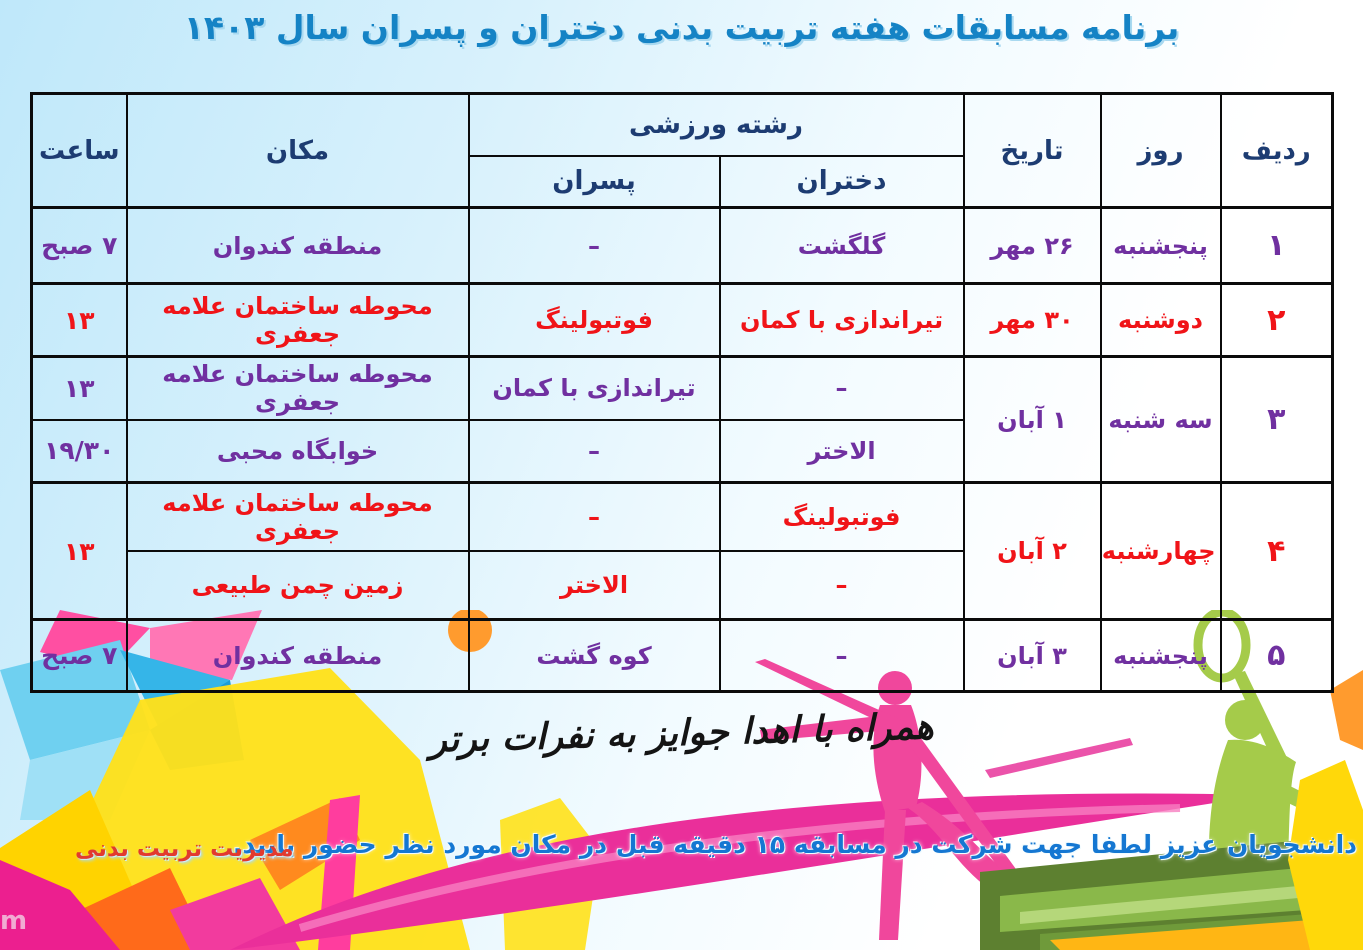 The image size is (1363, 950). Describe the element at coordinates (1160, 320) in the screenshot. I see `cell-rooz: دوشنبه` at that location.